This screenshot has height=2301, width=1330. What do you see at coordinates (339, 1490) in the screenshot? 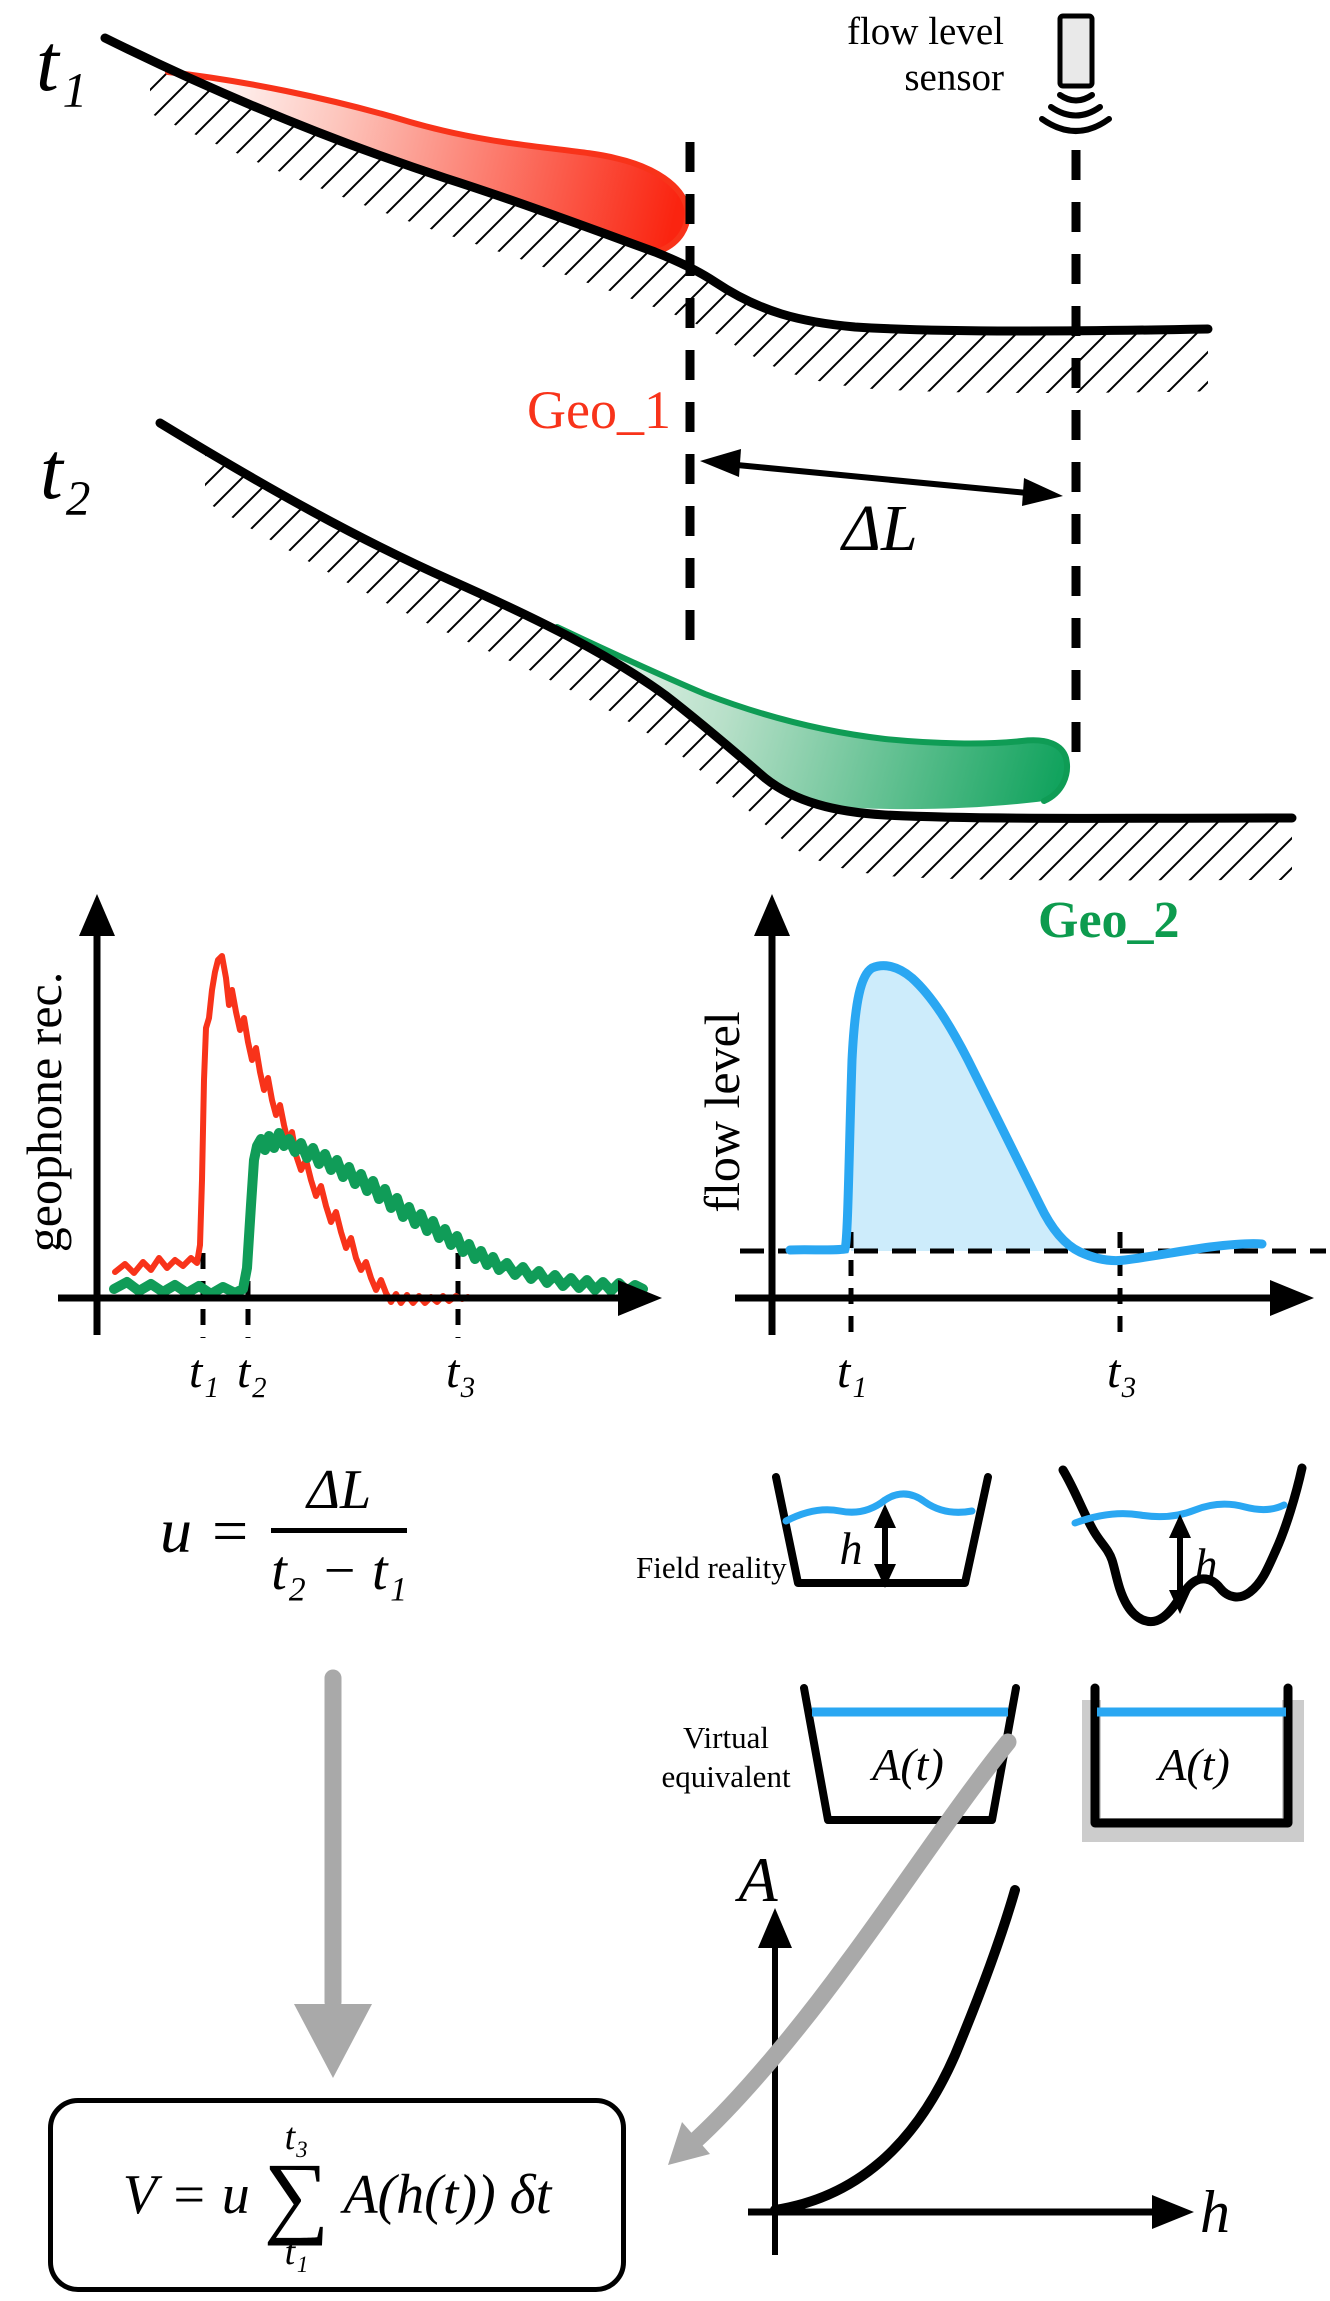
I see `velocity-equation-numerator: ΔL` at bounding box center [339, 1490].